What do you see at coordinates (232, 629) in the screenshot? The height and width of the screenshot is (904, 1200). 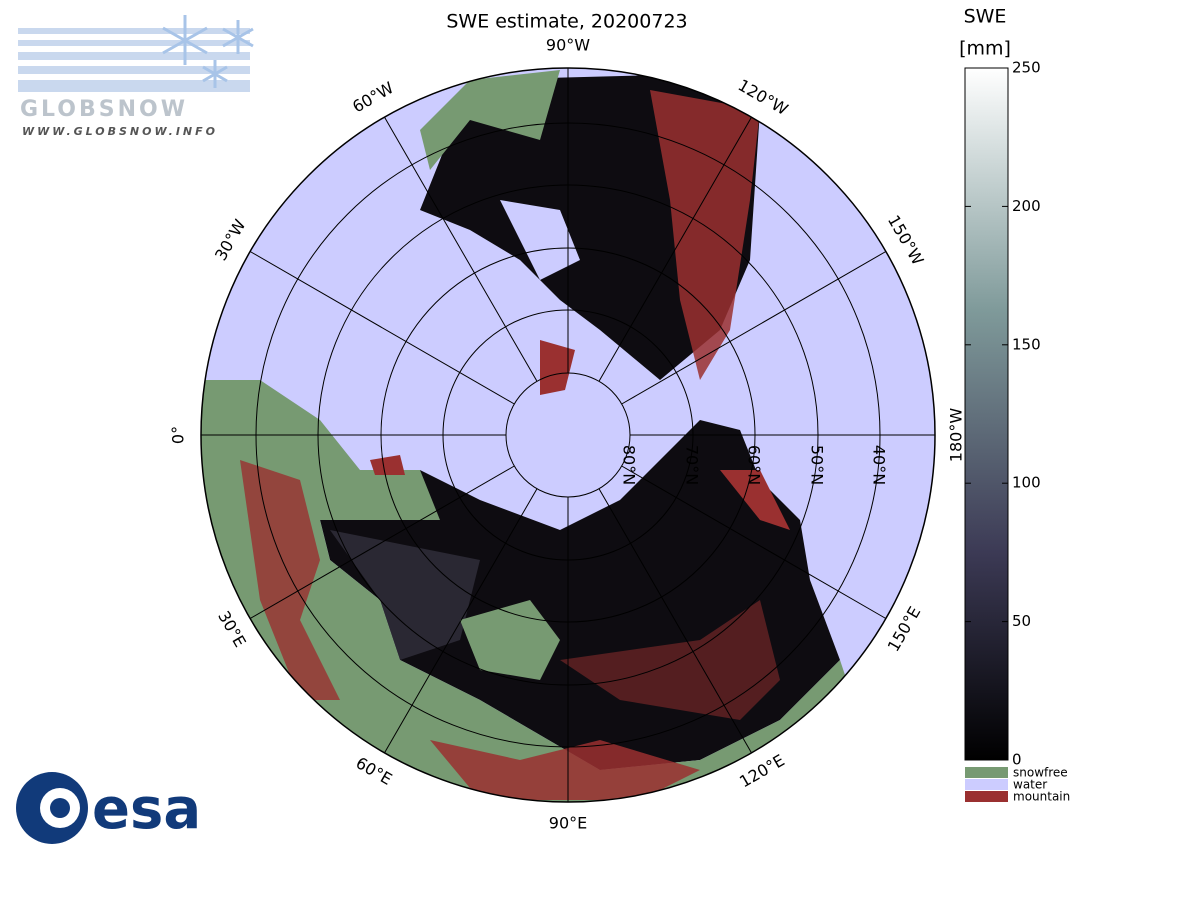 I see `longitude-label: 30°E` at bounding box center [232, 629].